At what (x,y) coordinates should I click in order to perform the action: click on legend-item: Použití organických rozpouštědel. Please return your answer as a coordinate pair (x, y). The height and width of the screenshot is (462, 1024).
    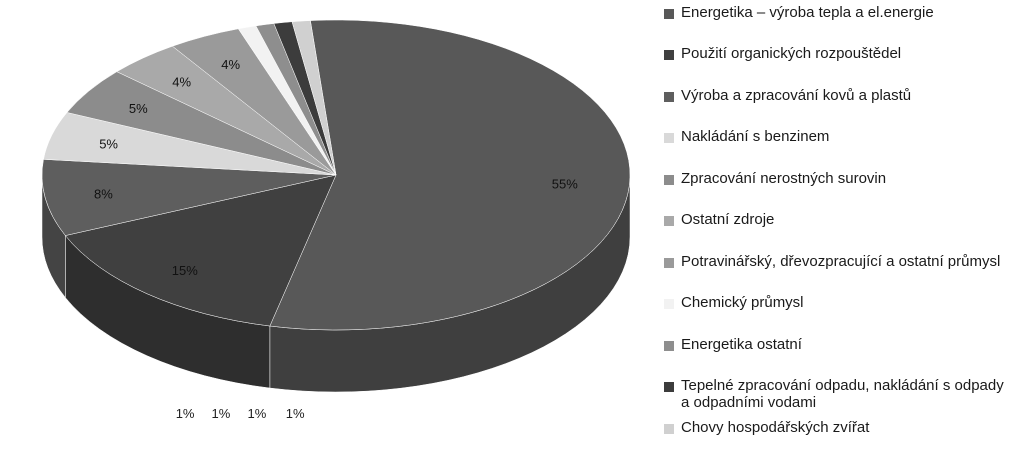
    Looking at the image, I should click on (840, 53).